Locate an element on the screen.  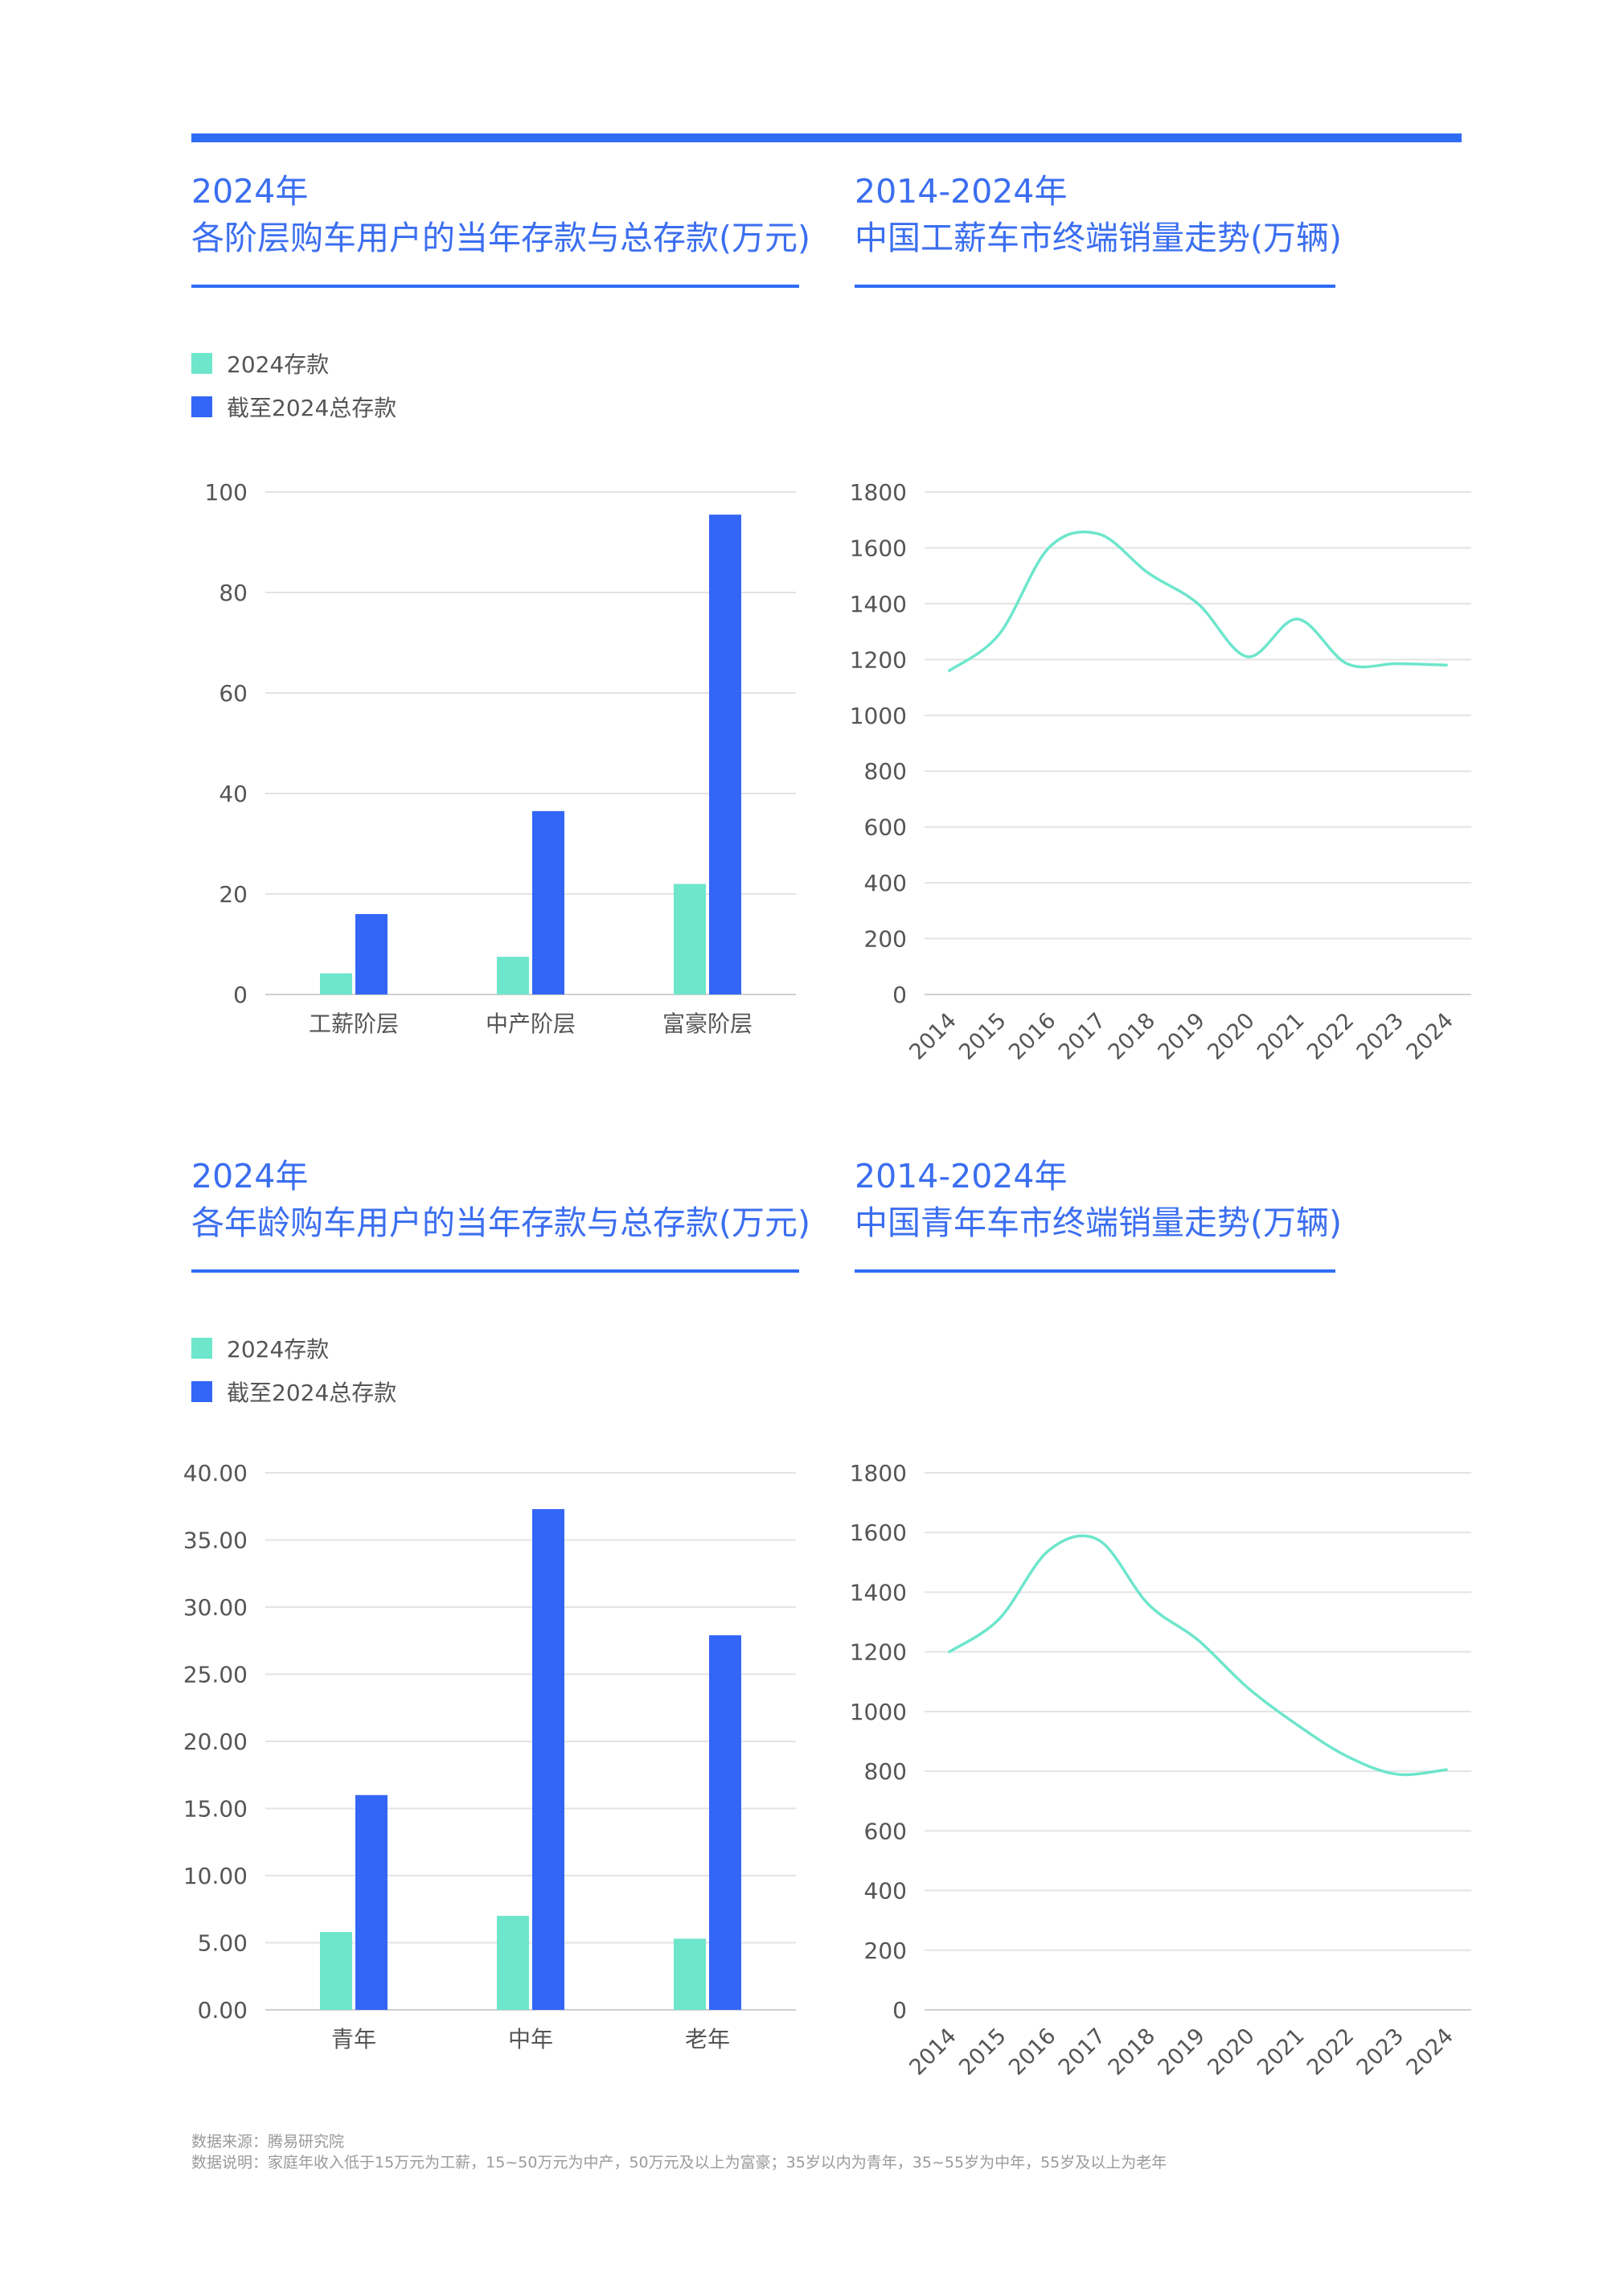
legend-class-chart: 2024存款 截至2024总存款 is located at coordinates (294, 386).